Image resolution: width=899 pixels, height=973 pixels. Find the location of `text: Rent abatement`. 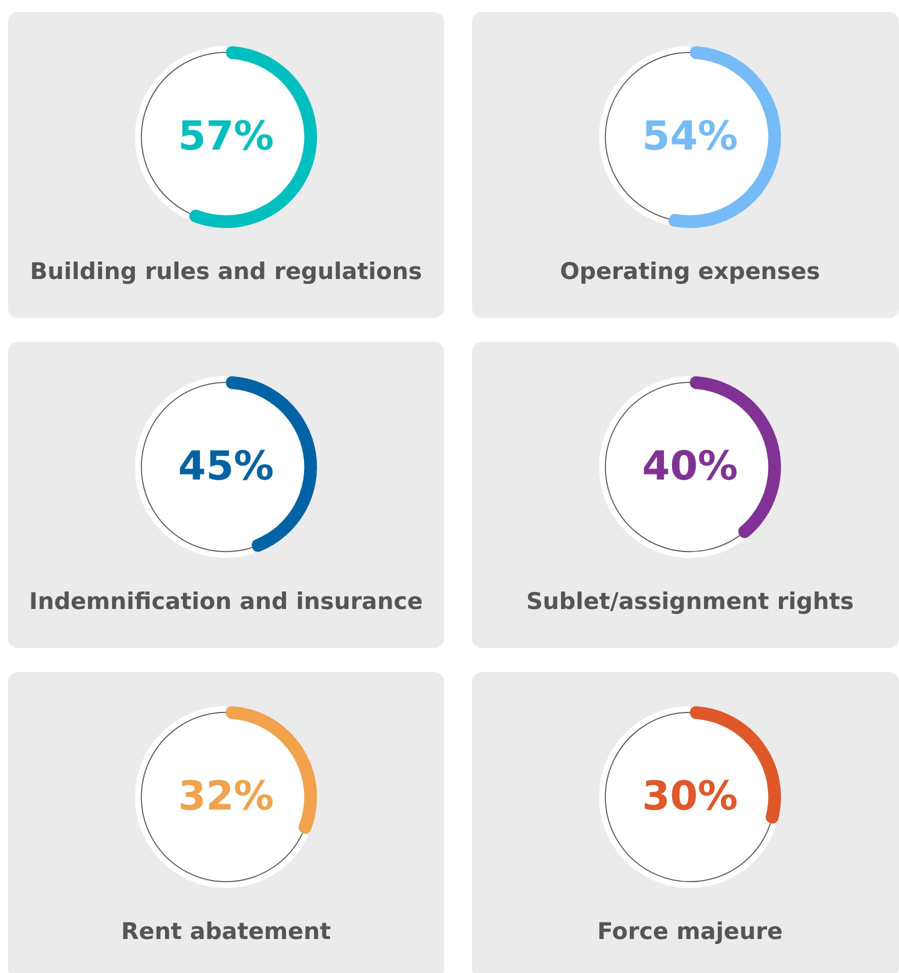

text: Rent abatement is located at coordinates (226, 932).